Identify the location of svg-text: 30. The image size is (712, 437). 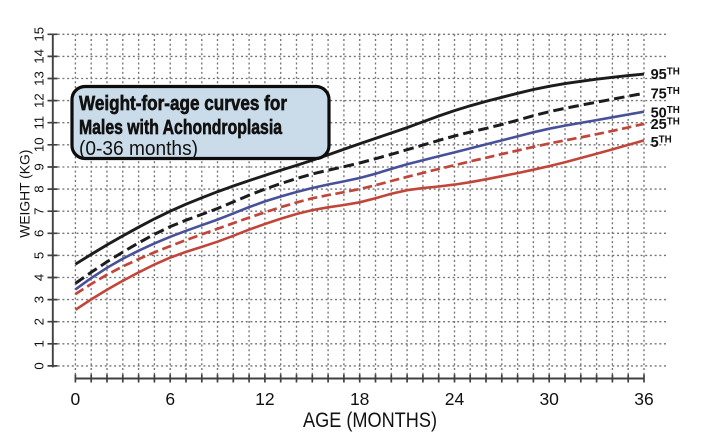
(549, 399).